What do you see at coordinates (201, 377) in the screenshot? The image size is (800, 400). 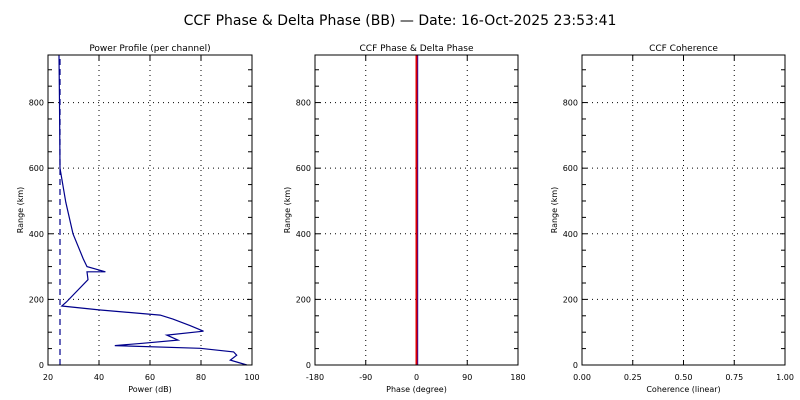 I see `x-tick-label: 80` at bounding box center [201, 377].